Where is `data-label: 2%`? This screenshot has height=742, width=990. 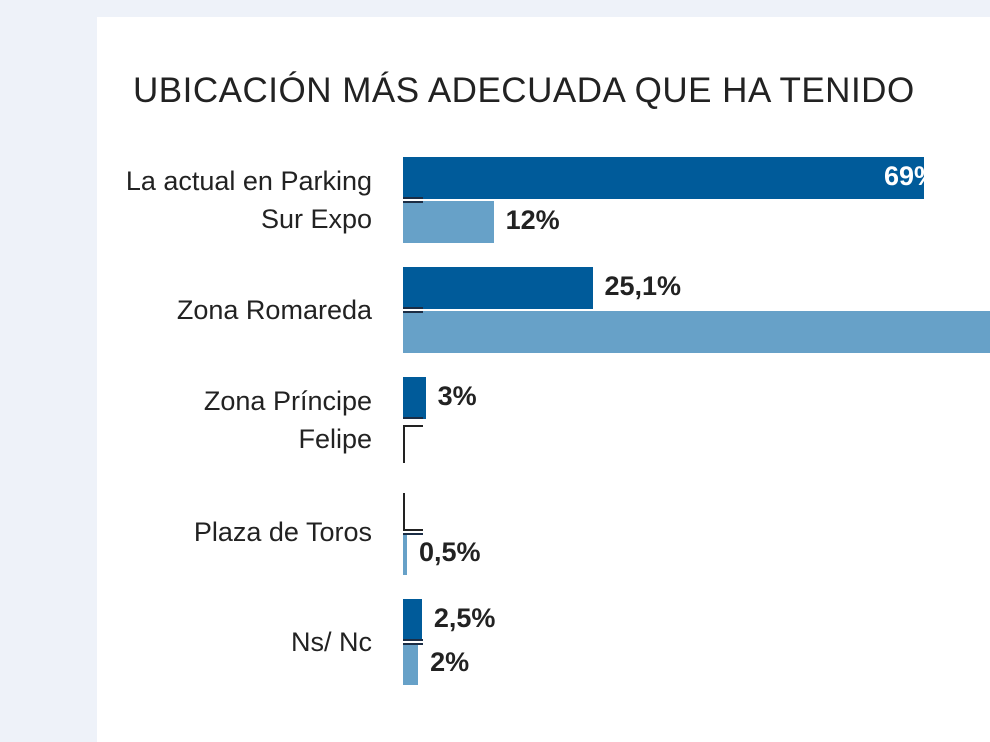 data-label: 2% is located at coordinates (450, 662).